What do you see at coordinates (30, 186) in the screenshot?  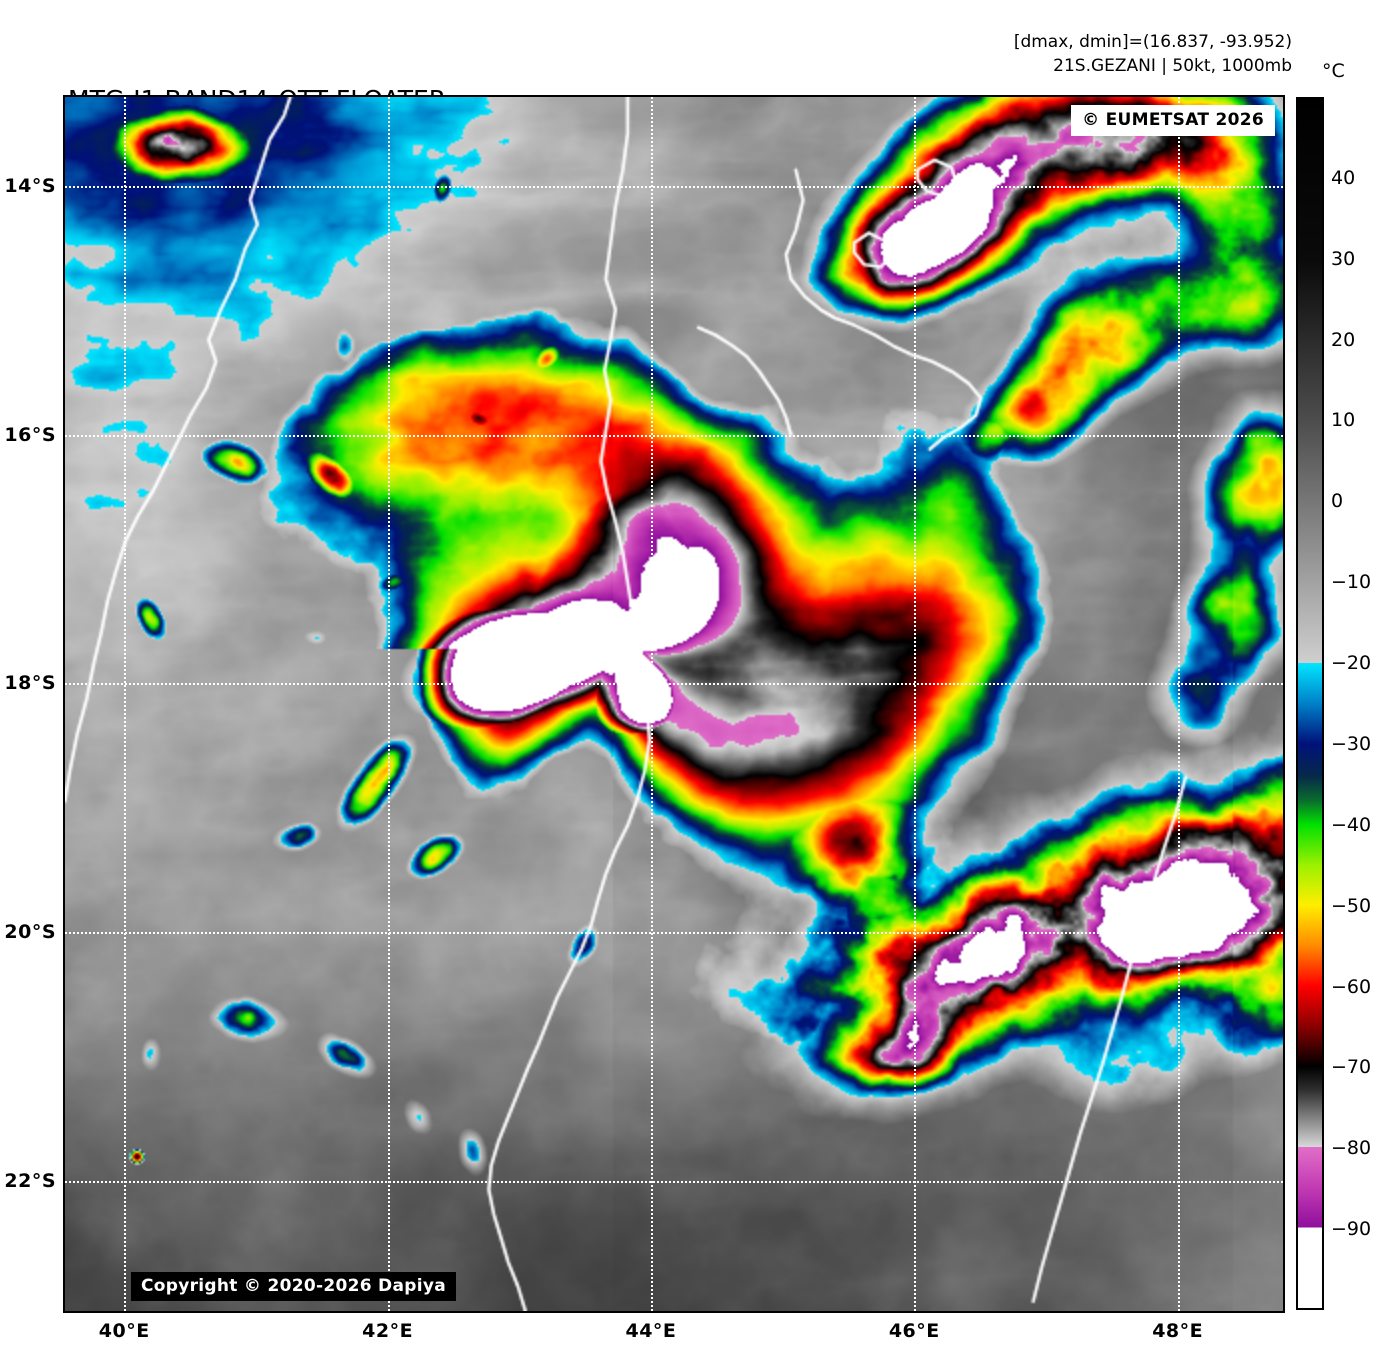 I see `lat-tick-14: 14°S` at bounding box center [30, 186].